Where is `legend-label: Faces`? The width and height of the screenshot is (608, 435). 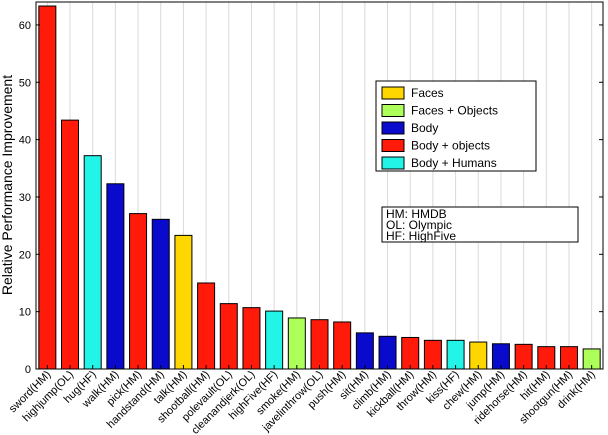 legend-label: Faces is located at coordinates (427, 93).